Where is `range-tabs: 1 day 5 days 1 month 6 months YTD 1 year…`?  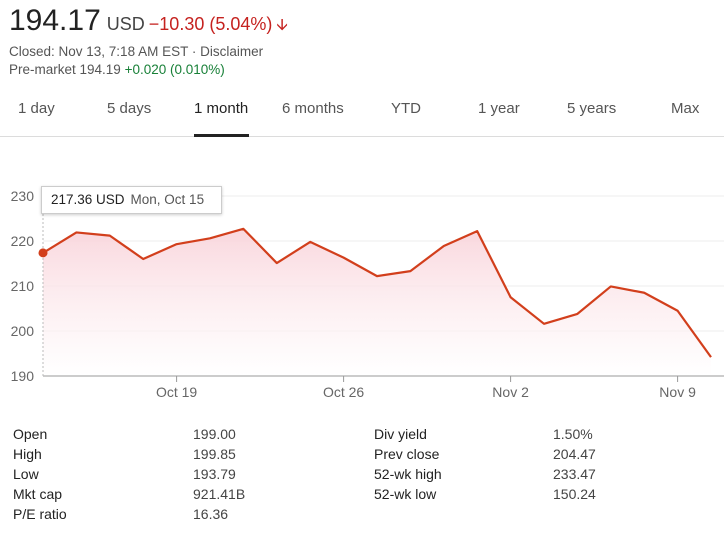
range-tabs: 1 day 5 days 1 month 6 months YTD 1 year… is located at coordinates (362, 112).